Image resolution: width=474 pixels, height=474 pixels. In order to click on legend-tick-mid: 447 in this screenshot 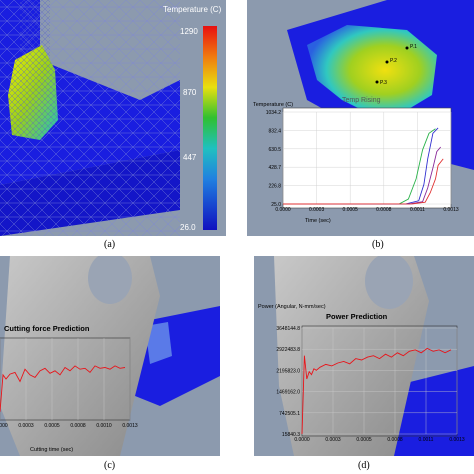, I will do `click(190, 157)`.